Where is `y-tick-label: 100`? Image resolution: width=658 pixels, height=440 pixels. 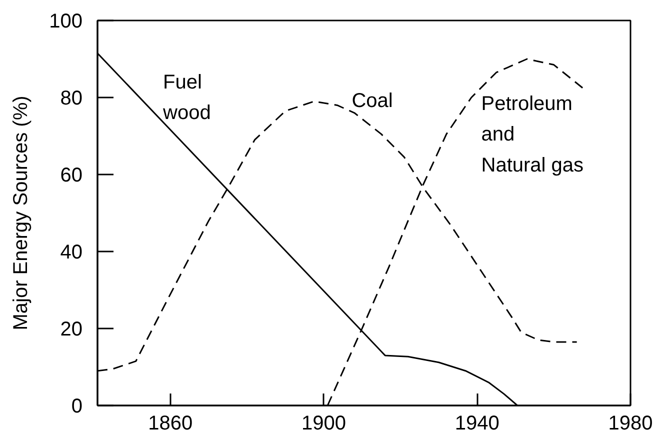 y-tick-label: 100 is located at coordinates (66, 21).